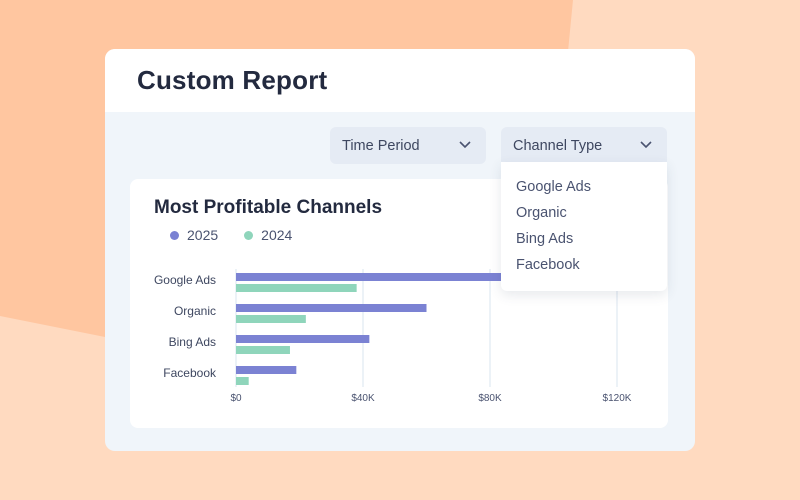  I want to click on dropdown-option-bing-ads: Bing Ads, so click(545, 239).